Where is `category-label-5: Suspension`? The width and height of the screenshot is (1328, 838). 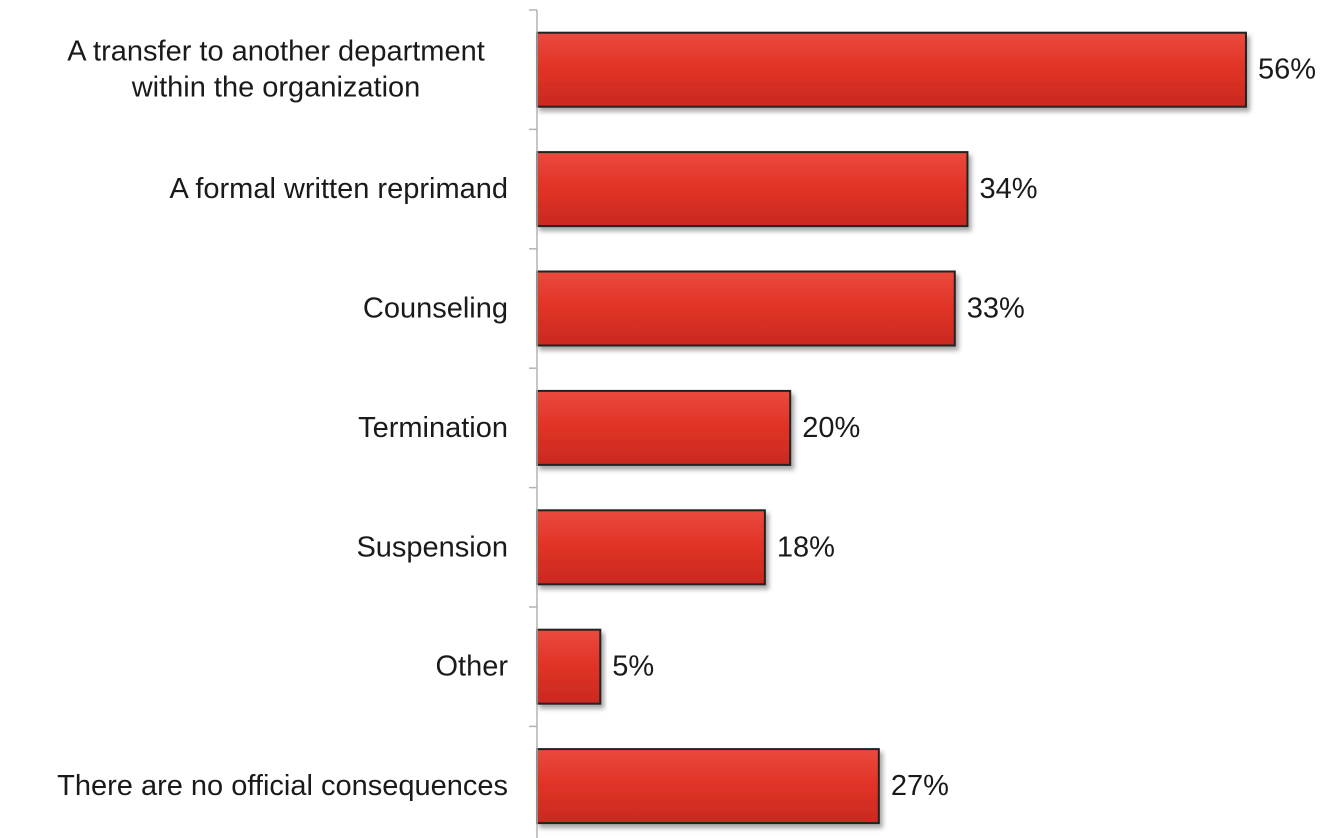 category-label-5: Suspension is located at coordinates (432, 547).